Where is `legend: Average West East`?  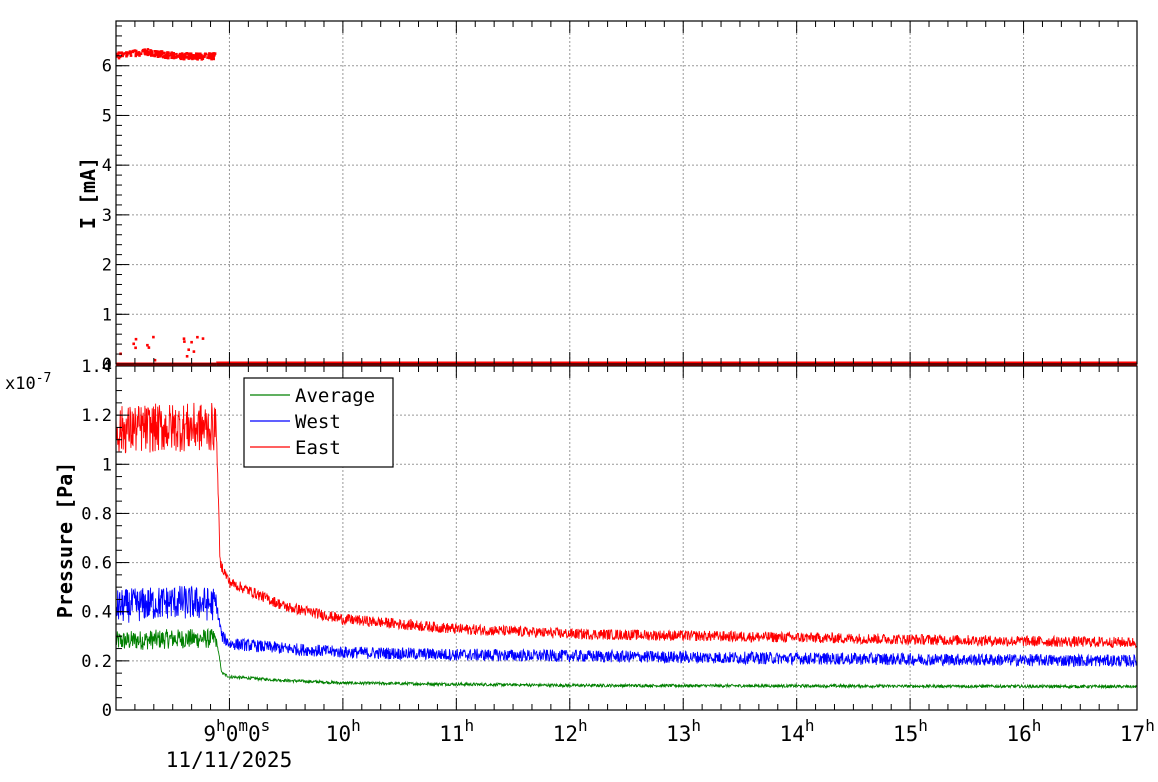
legend: Average West East is located at coordinates (318, 422).